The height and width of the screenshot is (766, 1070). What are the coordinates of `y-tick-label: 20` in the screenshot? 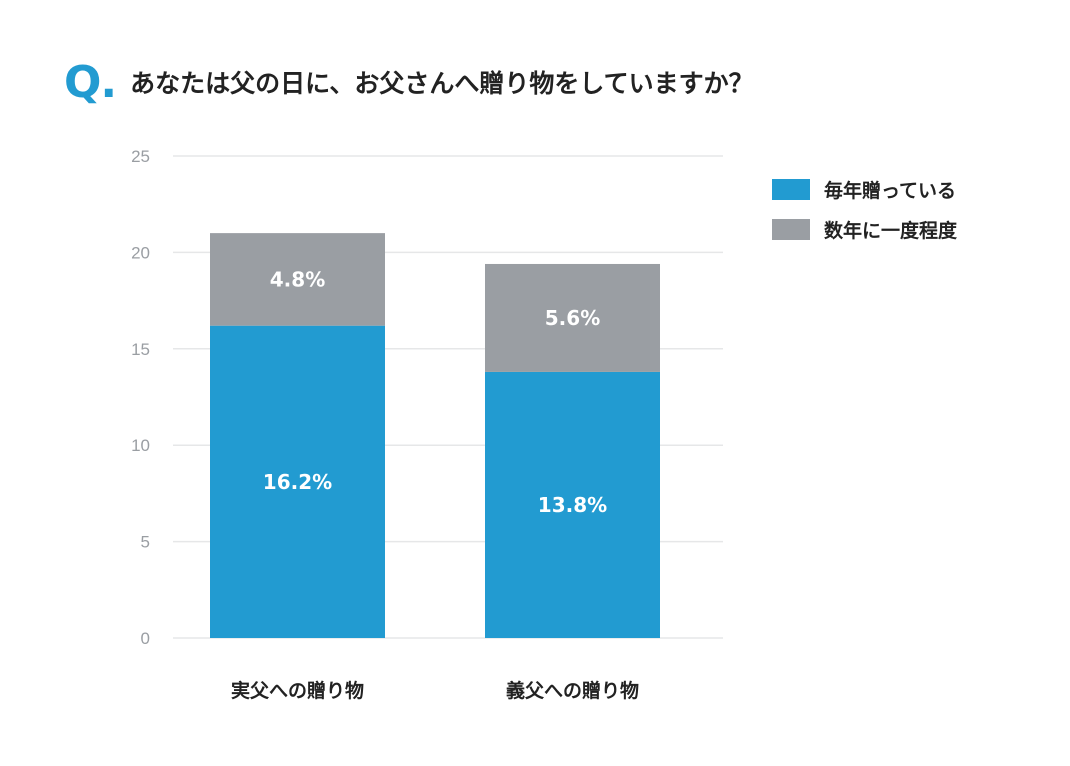 It's located at (140, 252).